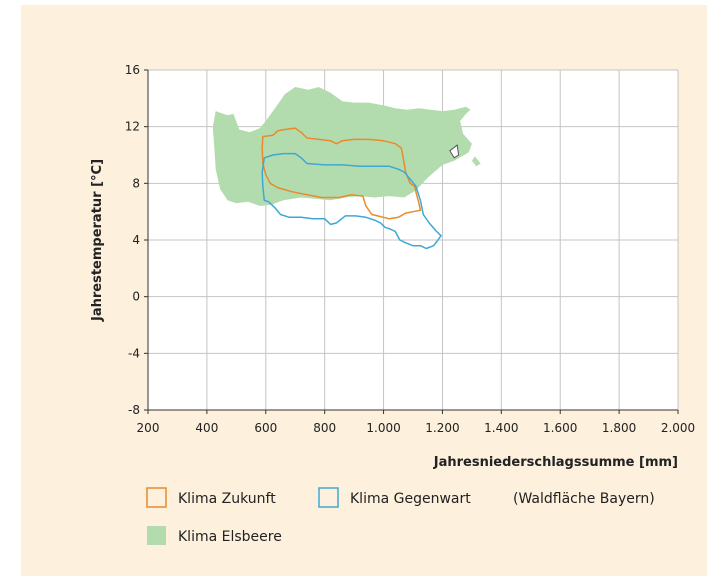  Describe the element at coordinates (136, 240) in the screenshot. I see `y-tick-label-3: 4` at that location.